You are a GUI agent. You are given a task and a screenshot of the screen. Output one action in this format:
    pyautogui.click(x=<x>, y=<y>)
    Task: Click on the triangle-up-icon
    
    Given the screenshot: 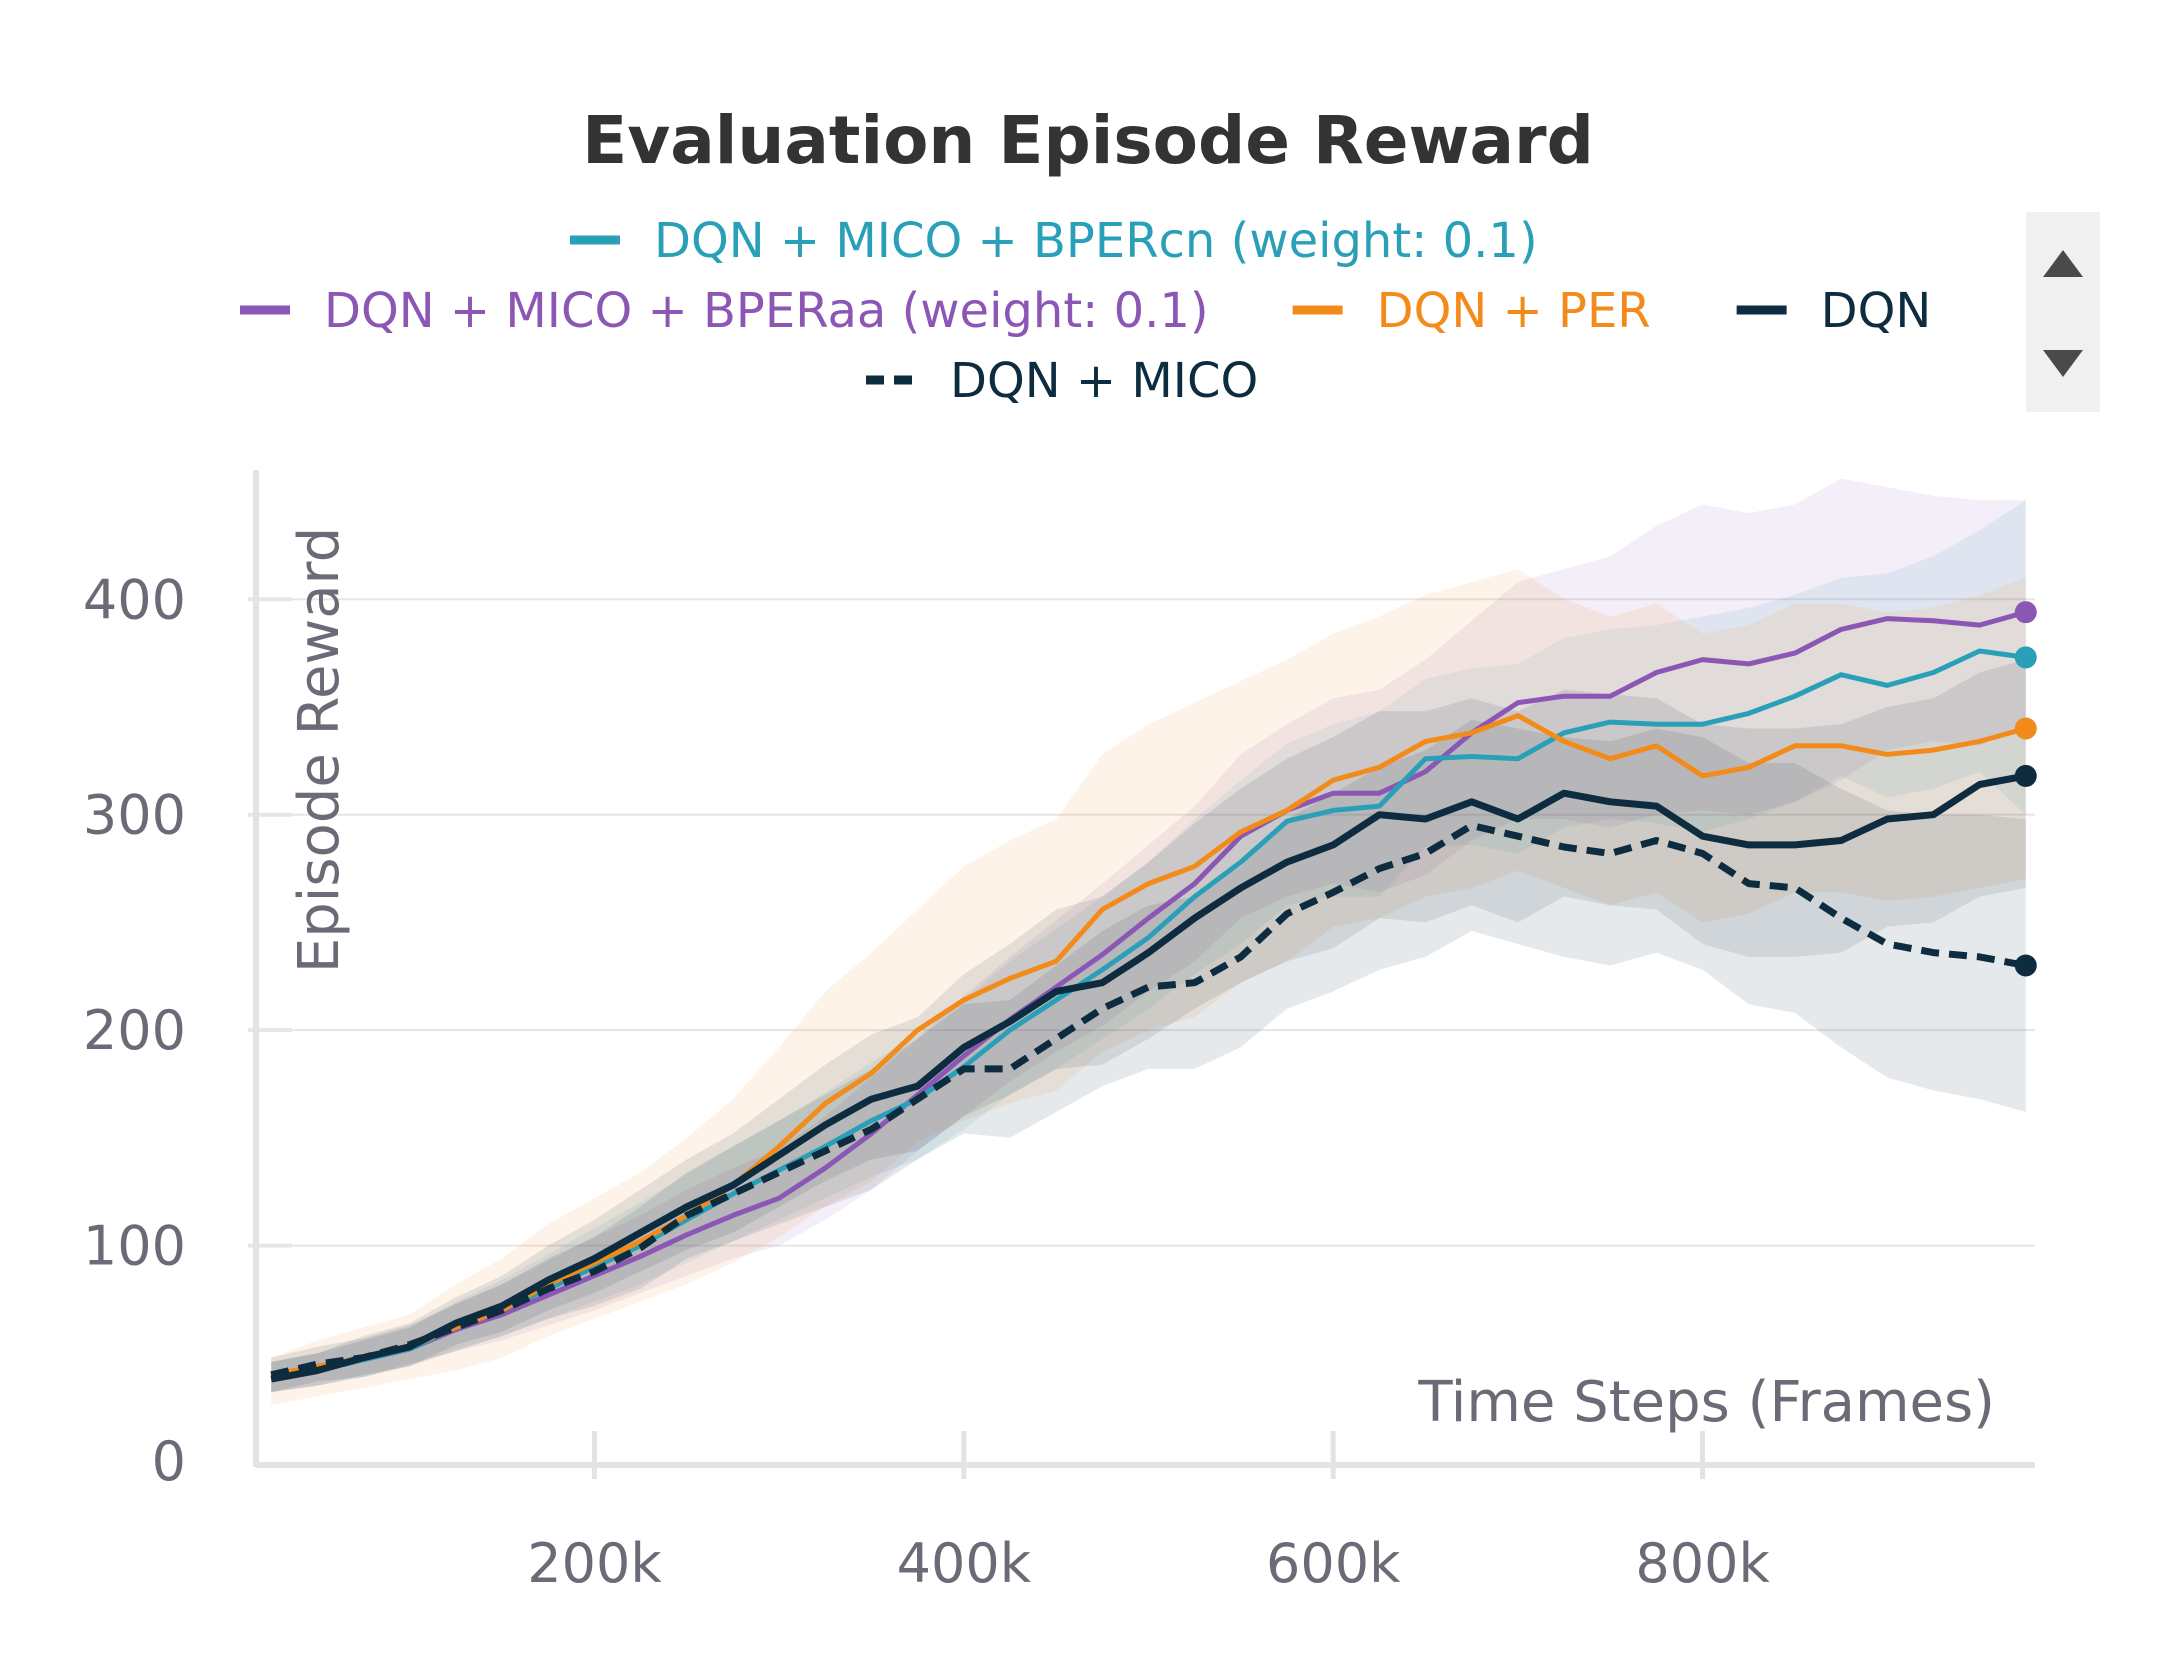 What is the action you would take?
    pyautogui.click(x=2063, y=263)
    